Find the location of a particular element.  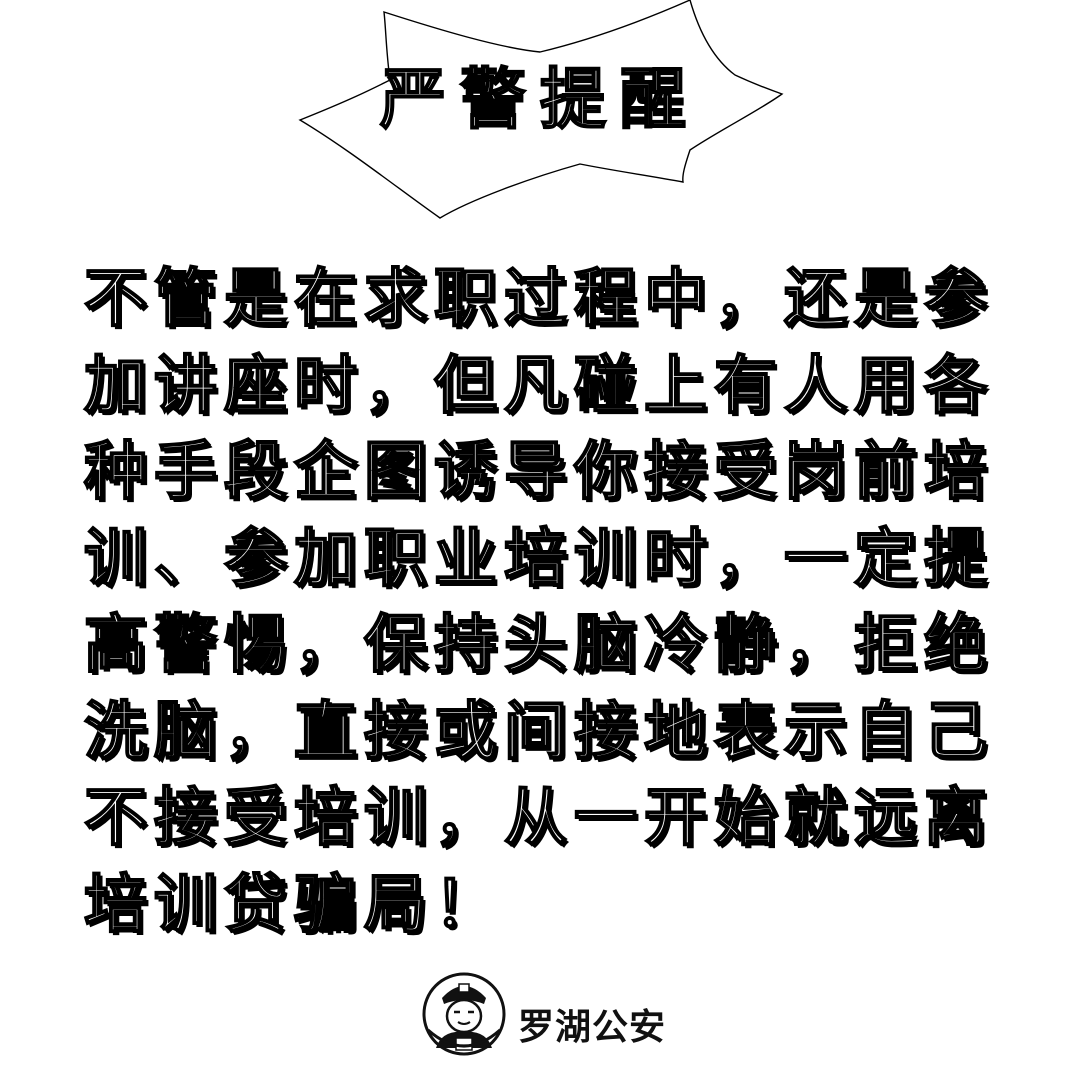

brand-name: 罗湖公安 is located at coordinates (592, 1027).